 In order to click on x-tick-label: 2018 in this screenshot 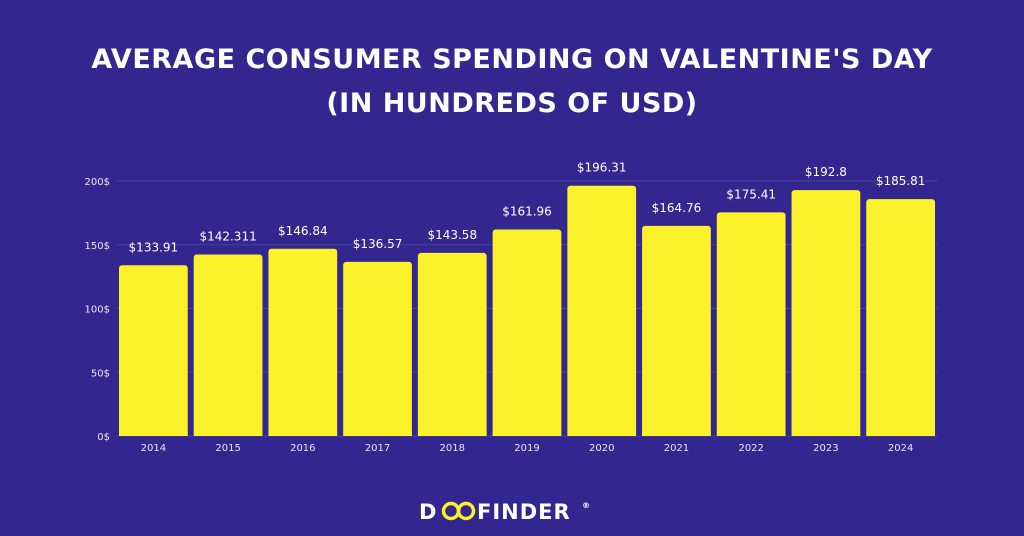, I will do `click(452, 448)`.